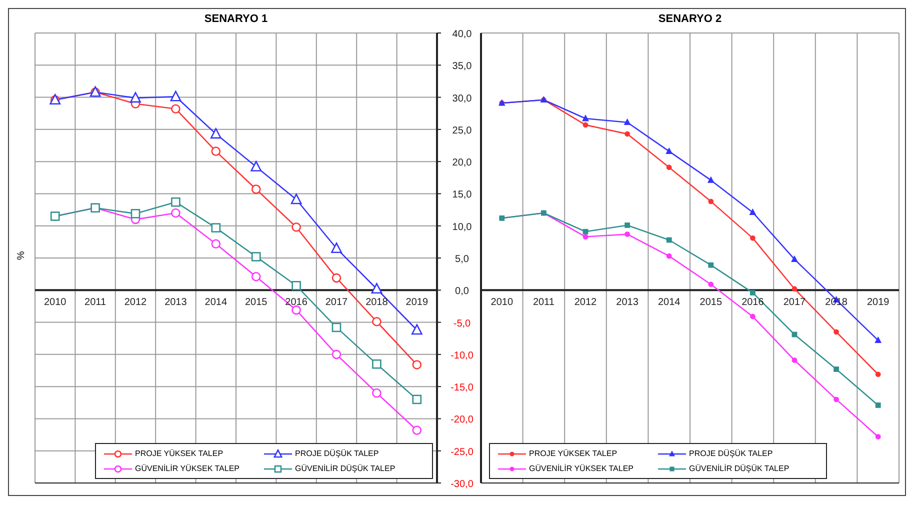 The width and height of the screenshot is (912, 507). What do you see at coordinates (690, 19) in the screenshot?
I see `chart-title: SENARYO 2` at bounding box center [690, 19].